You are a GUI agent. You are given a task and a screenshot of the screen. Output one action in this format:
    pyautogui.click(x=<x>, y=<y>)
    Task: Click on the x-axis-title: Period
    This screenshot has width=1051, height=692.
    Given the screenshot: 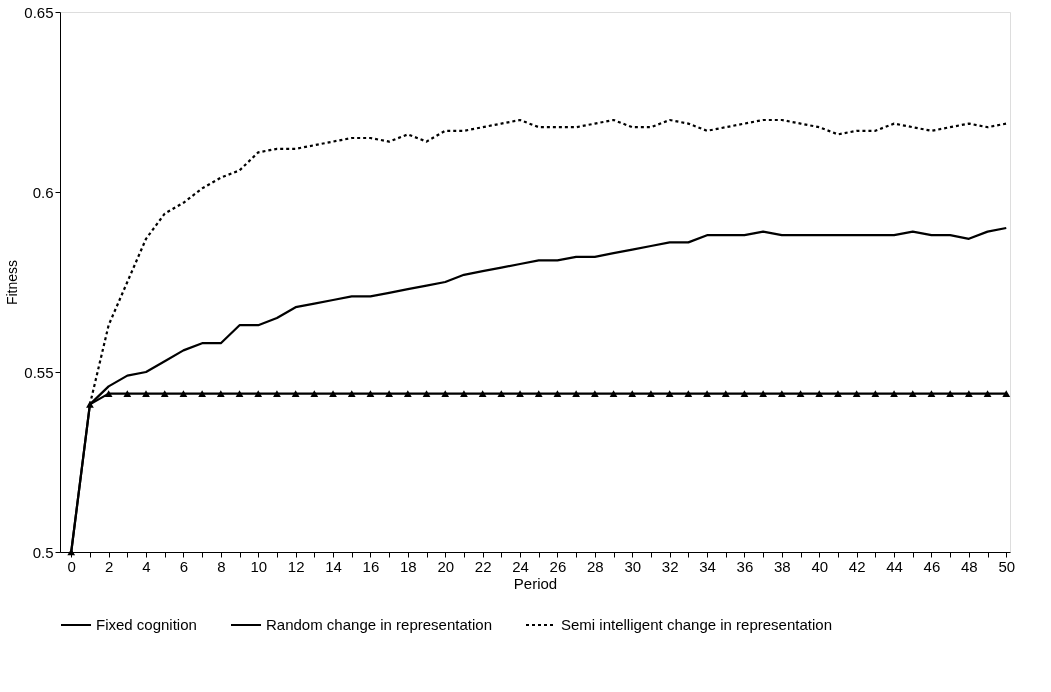 What is the action you would take?
    pyautogui.click(x=535, y=583)
    